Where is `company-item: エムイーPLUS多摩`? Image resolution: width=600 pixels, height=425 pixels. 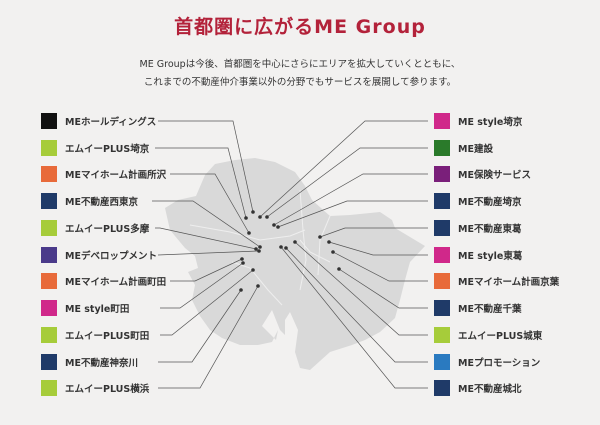
company-item: エムイーPLUS多摩 is located at coordinates (95, 228).